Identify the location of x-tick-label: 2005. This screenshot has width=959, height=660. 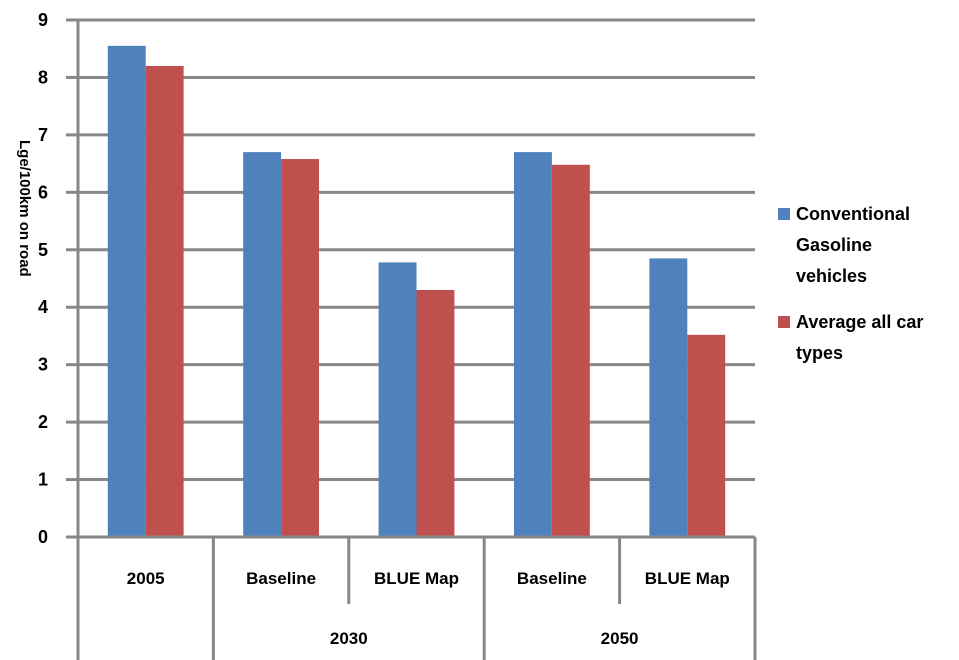
(146, 578).